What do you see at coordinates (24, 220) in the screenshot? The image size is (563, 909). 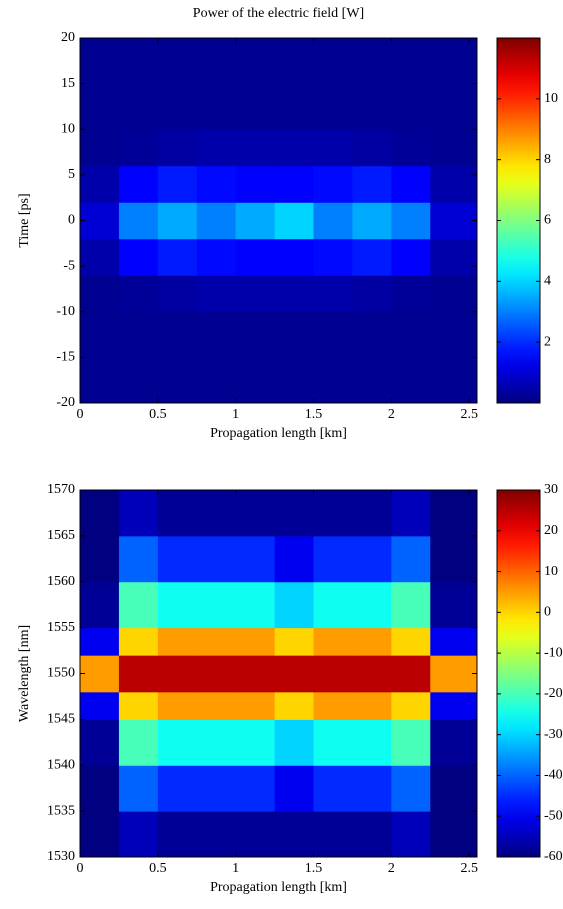 I see `y-axis-label: Time [ps]` at bounding box center [24, 220].